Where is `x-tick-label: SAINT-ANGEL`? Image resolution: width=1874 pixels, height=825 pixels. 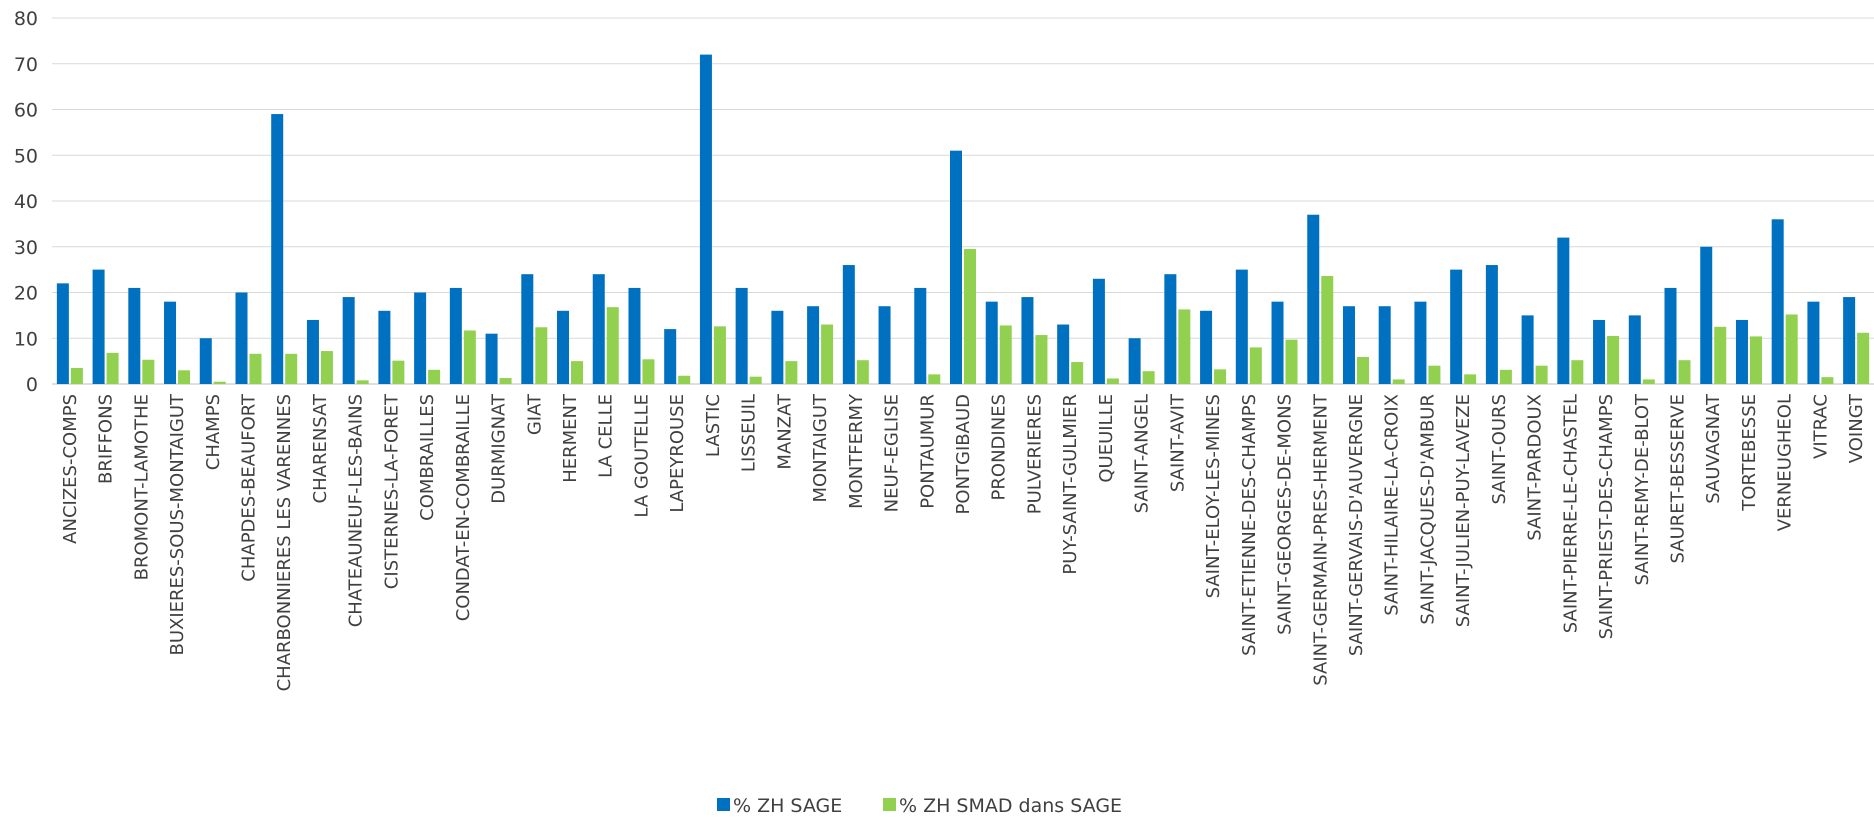
x-tick-label: SAINT-ANGEL is located at coordinates (1142, 453).